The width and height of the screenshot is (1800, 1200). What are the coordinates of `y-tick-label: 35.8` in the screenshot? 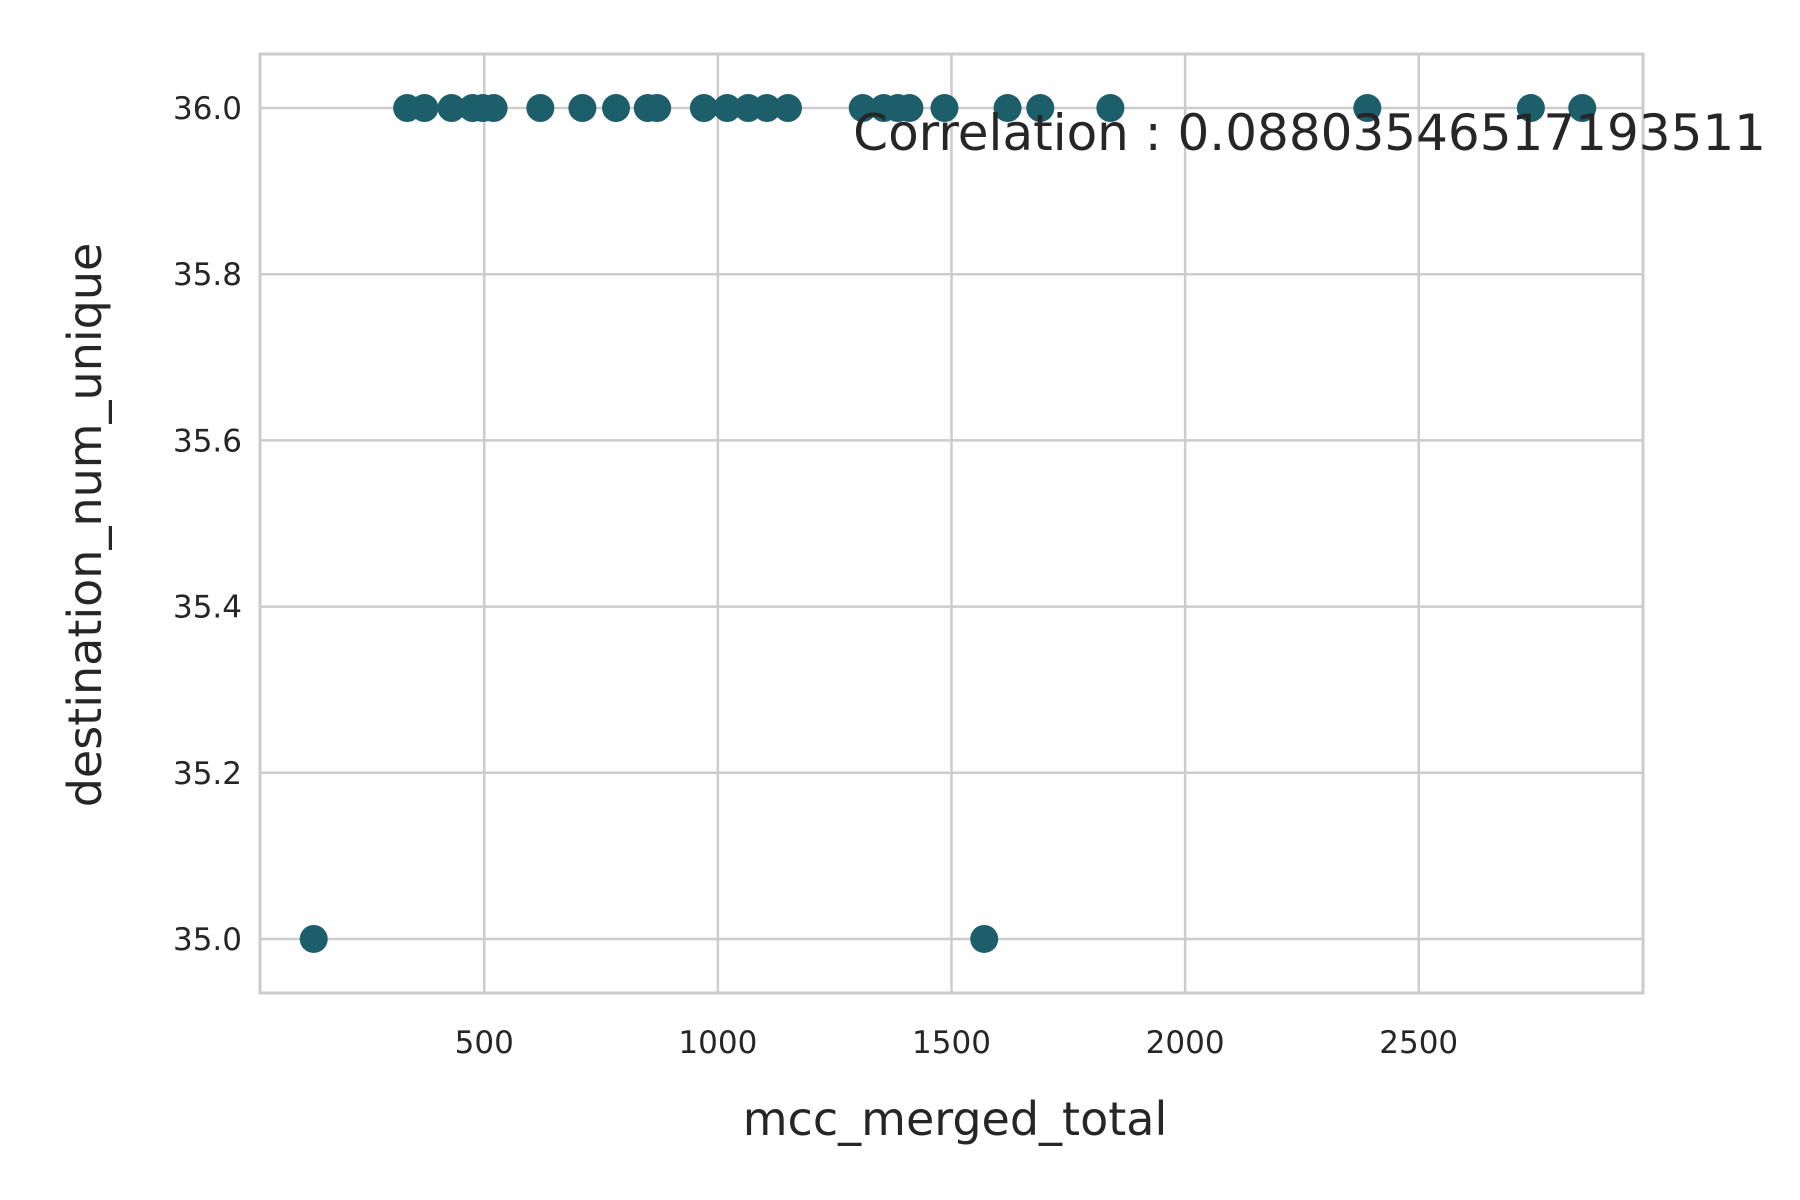 It's located at (207, 275).